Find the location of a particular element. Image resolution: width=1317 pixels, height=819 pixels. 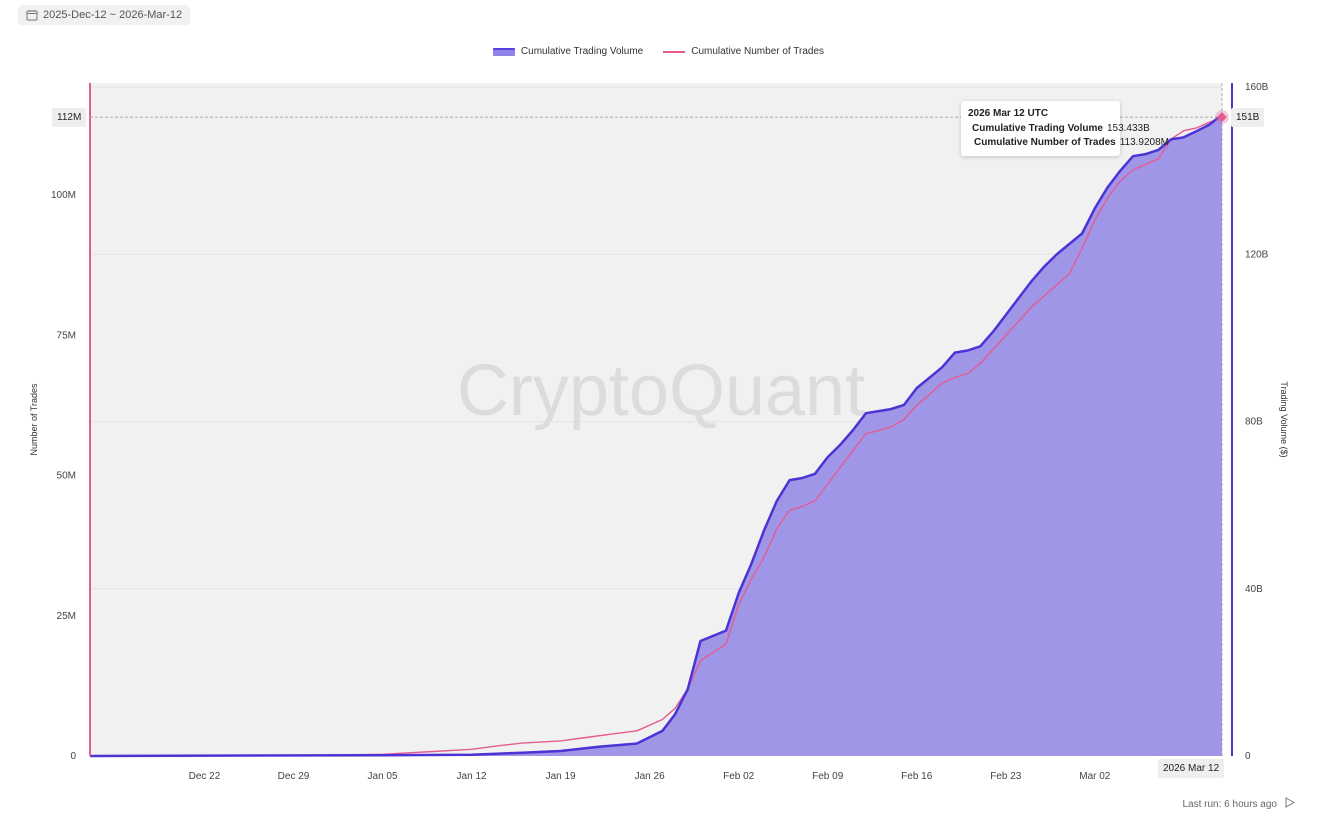

y-axis-left-label: Number of Trades is located at coordinates (34, 419).